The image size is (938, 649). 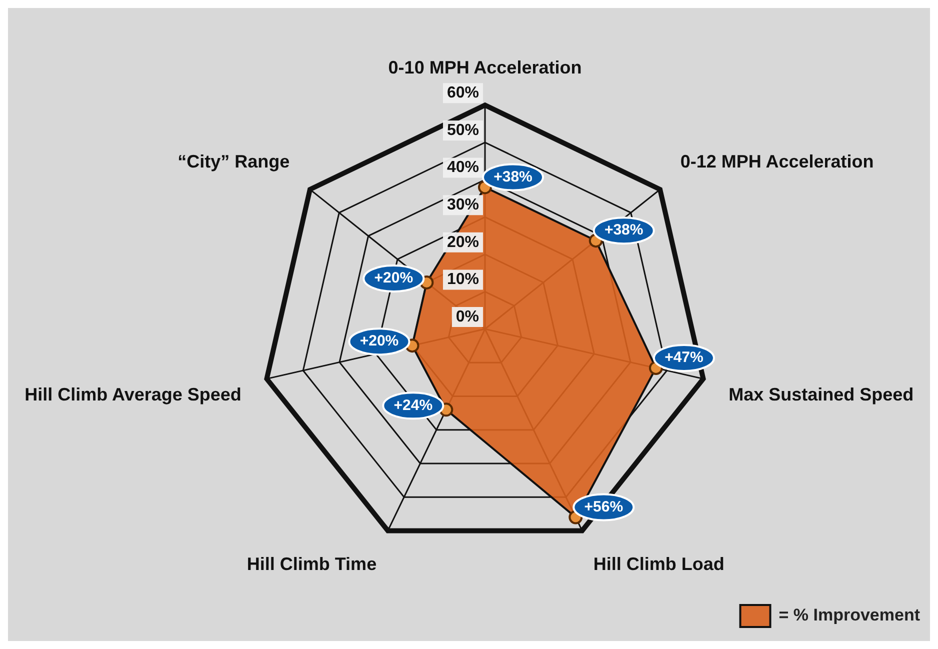 What do you see at coordinates (462, 242) in the screenshot?
I see `y-tick-label: 20%` at bounding box center [462, 242].